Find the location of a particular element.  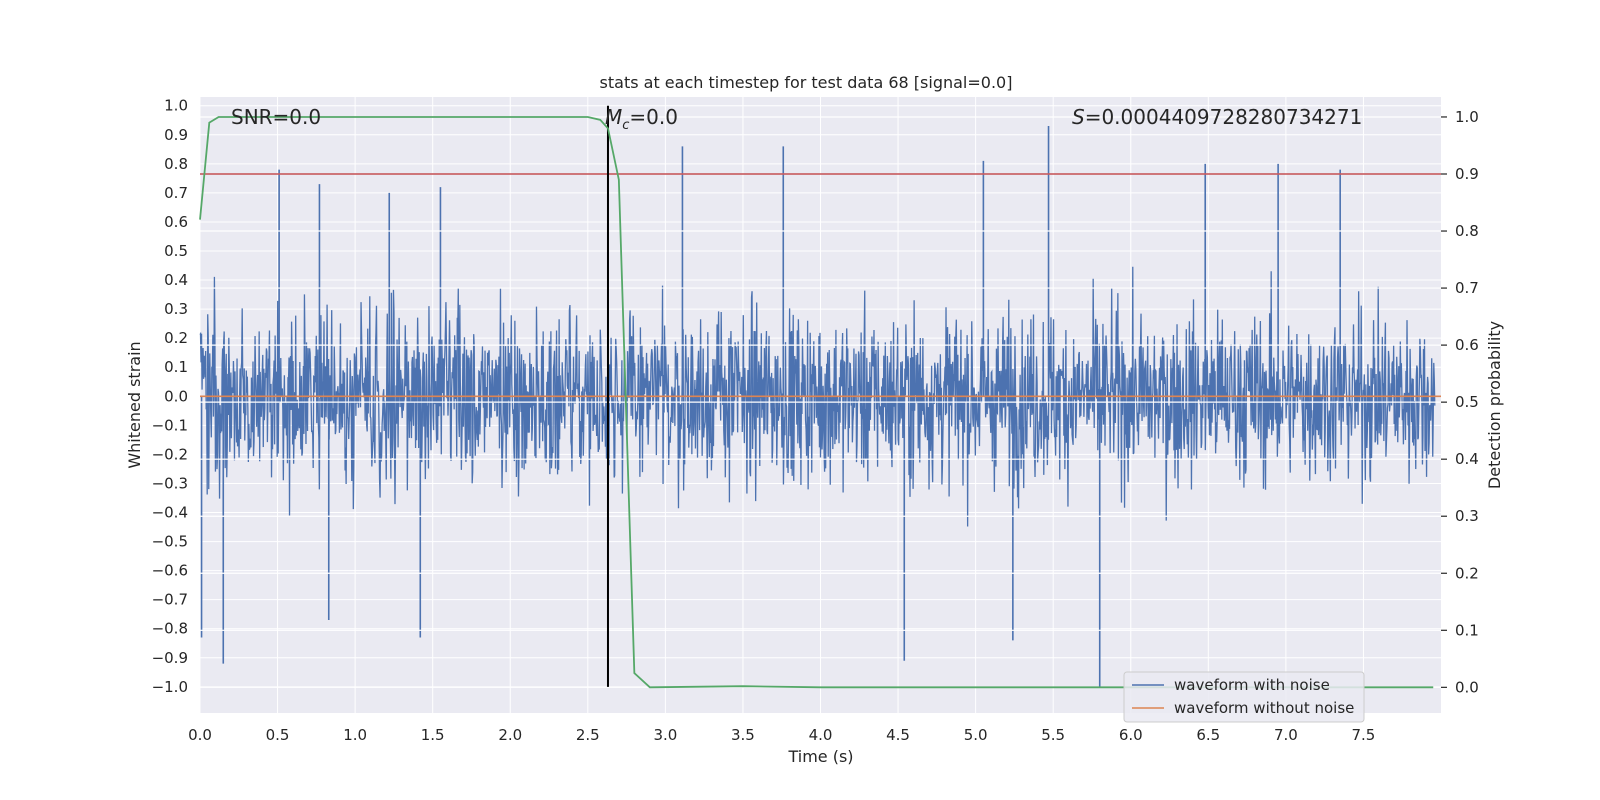

y2-tick-label: 0.1 is located at coordinates (1467, 630).